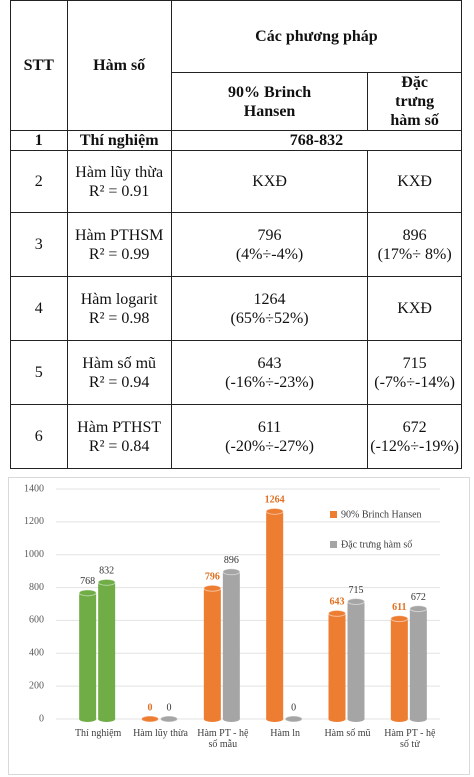  I want to click on cell-m2: 715 (-7%÷-14%), so click(414, 372).